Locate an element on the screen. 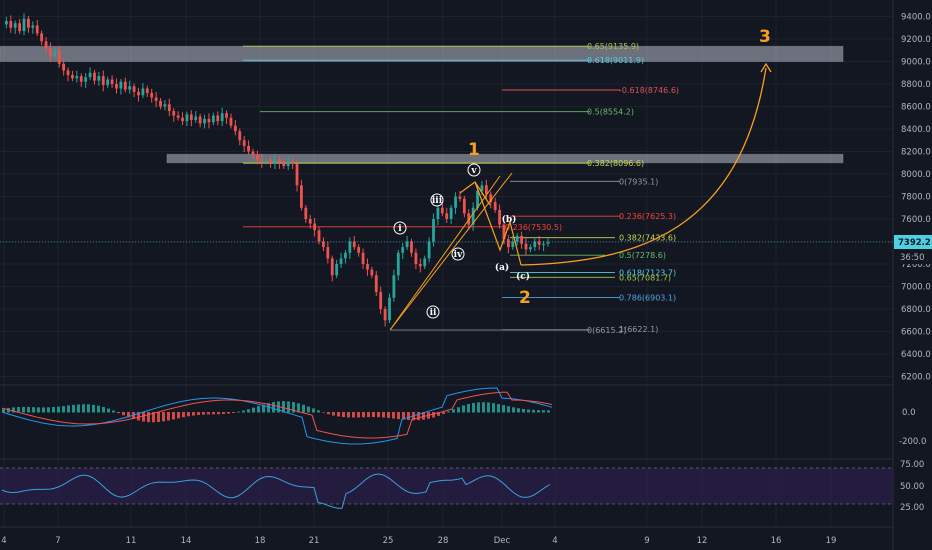  price-tick-label: 7600.0 is located at coordinates (916, 220).